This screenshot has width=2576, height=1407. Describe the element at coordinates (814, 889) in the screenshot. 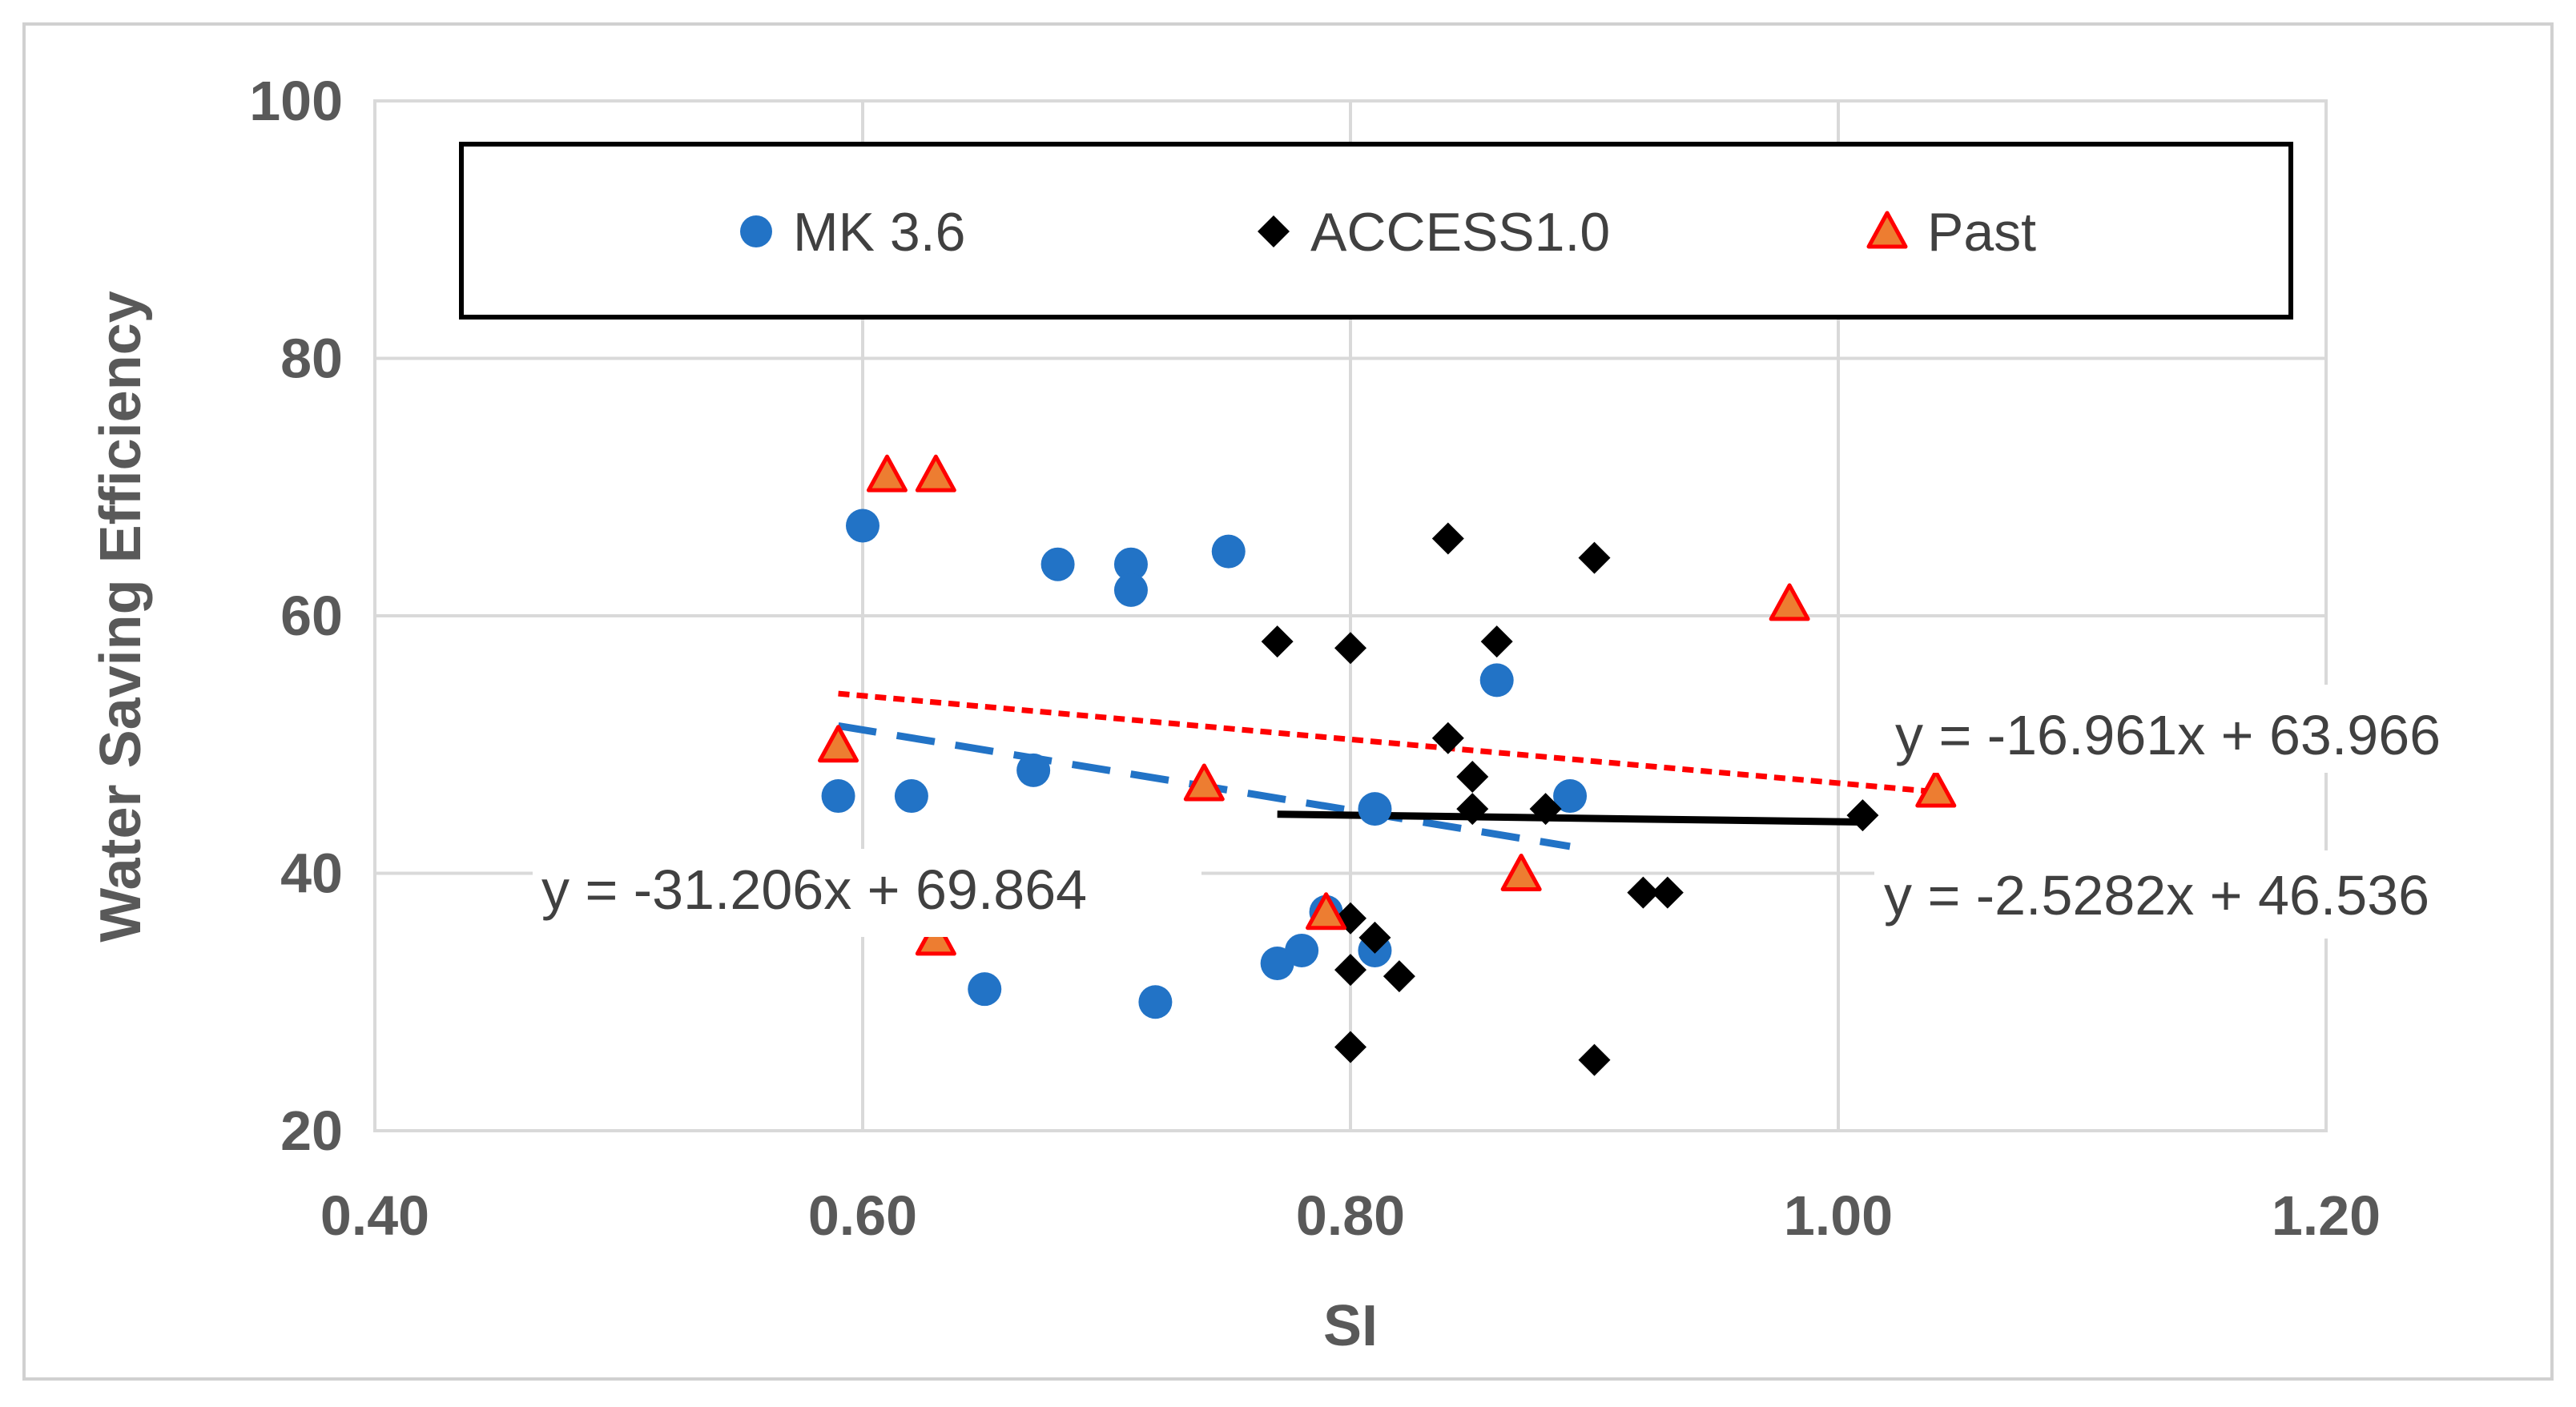

I see `trendline-equation-mk36: y = -31.206x + 69.864` at that location.